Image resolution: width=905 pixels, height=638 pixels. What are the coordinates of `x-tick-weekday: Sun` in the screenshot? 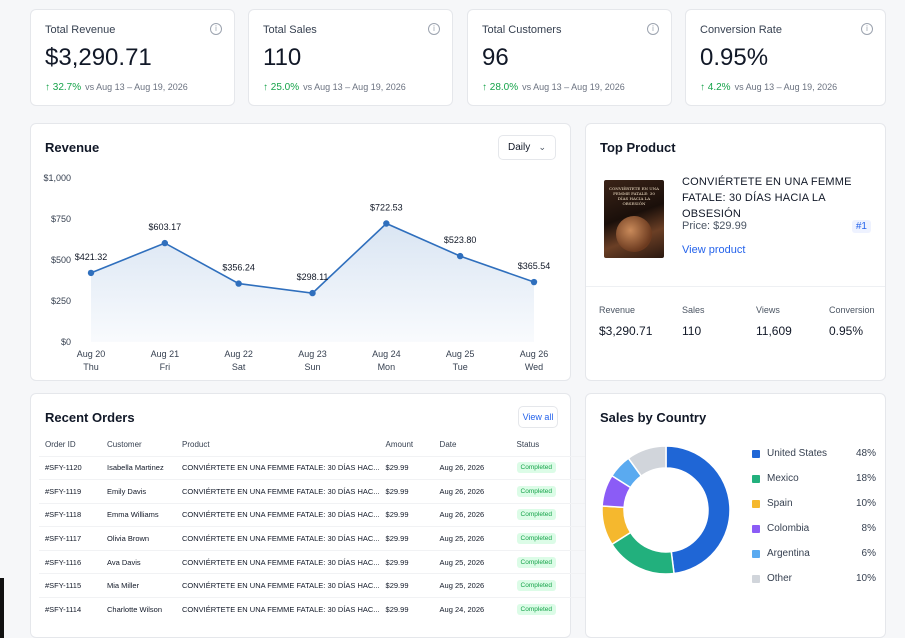 It's located at (312, 367).